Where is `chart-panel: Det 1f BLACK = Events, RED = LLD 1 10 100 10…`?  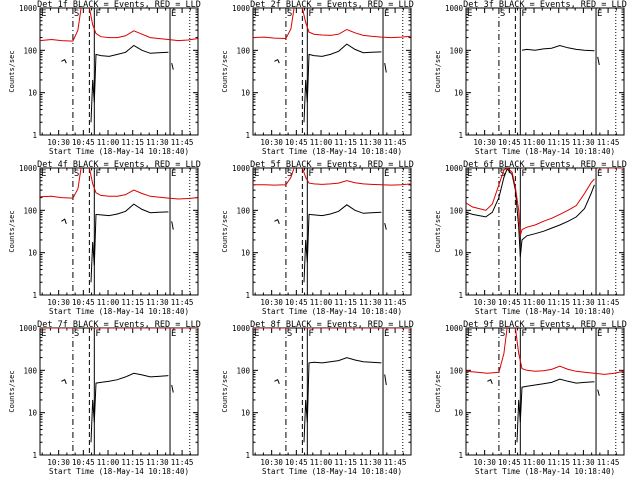
chart-panel: Det 1f BLACK = Events, RED = LLD 1 10 100 10… is located at coordinates (104, 78).